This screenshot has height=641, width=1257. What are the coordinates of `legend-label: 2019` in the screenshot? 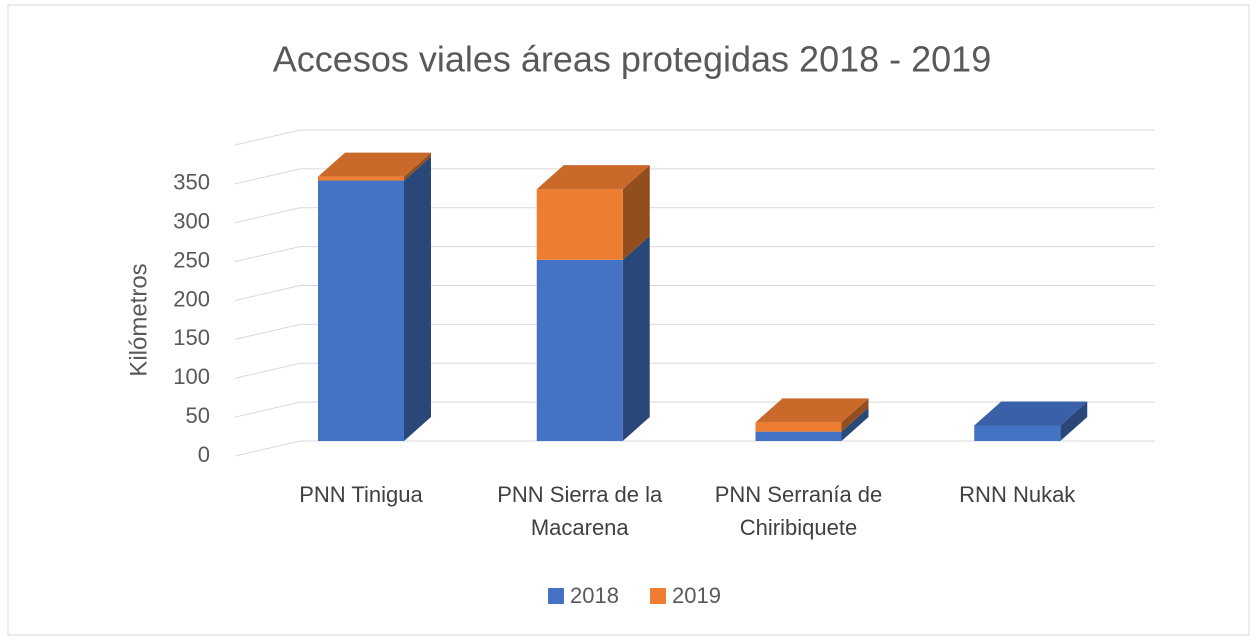 It's located at (696, 595).